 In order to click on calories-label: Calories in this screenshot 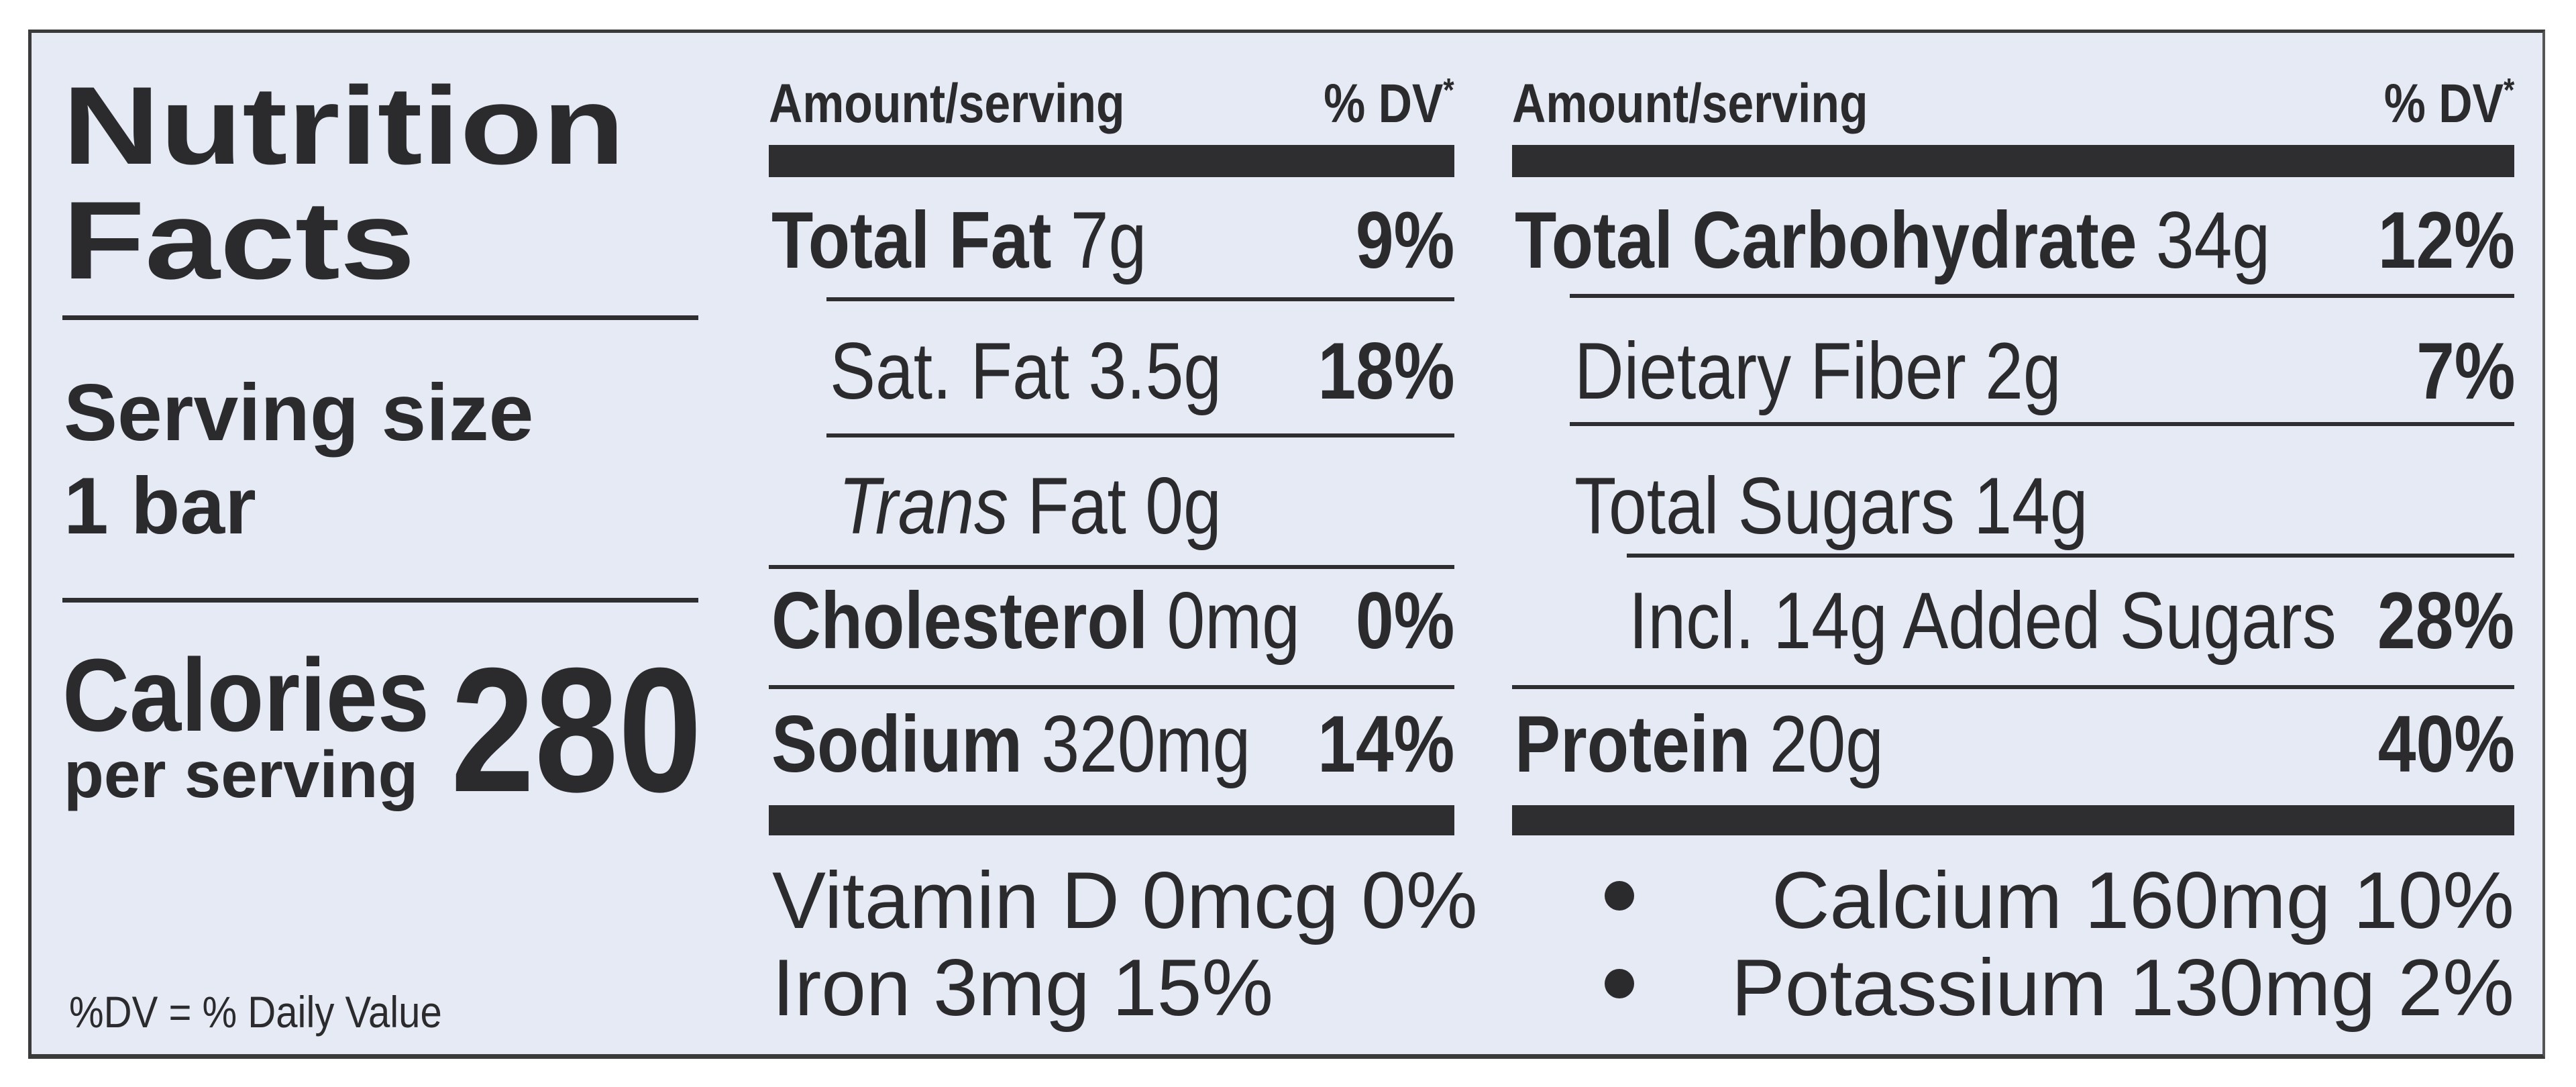, I will do `click(245, 695)`.